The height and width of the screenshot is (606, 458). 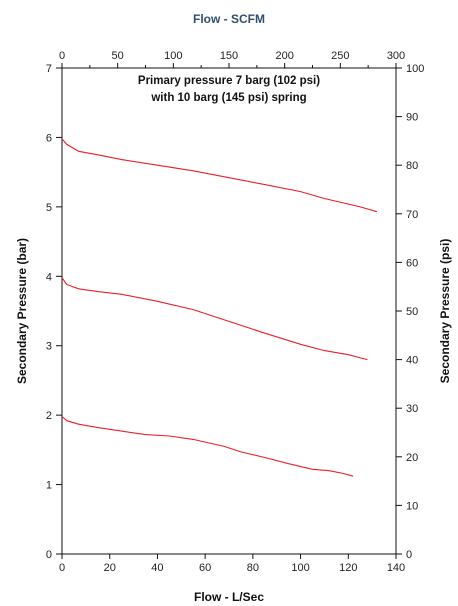 I want to click on left-tick-label: 1, so click(x=49, y=486).